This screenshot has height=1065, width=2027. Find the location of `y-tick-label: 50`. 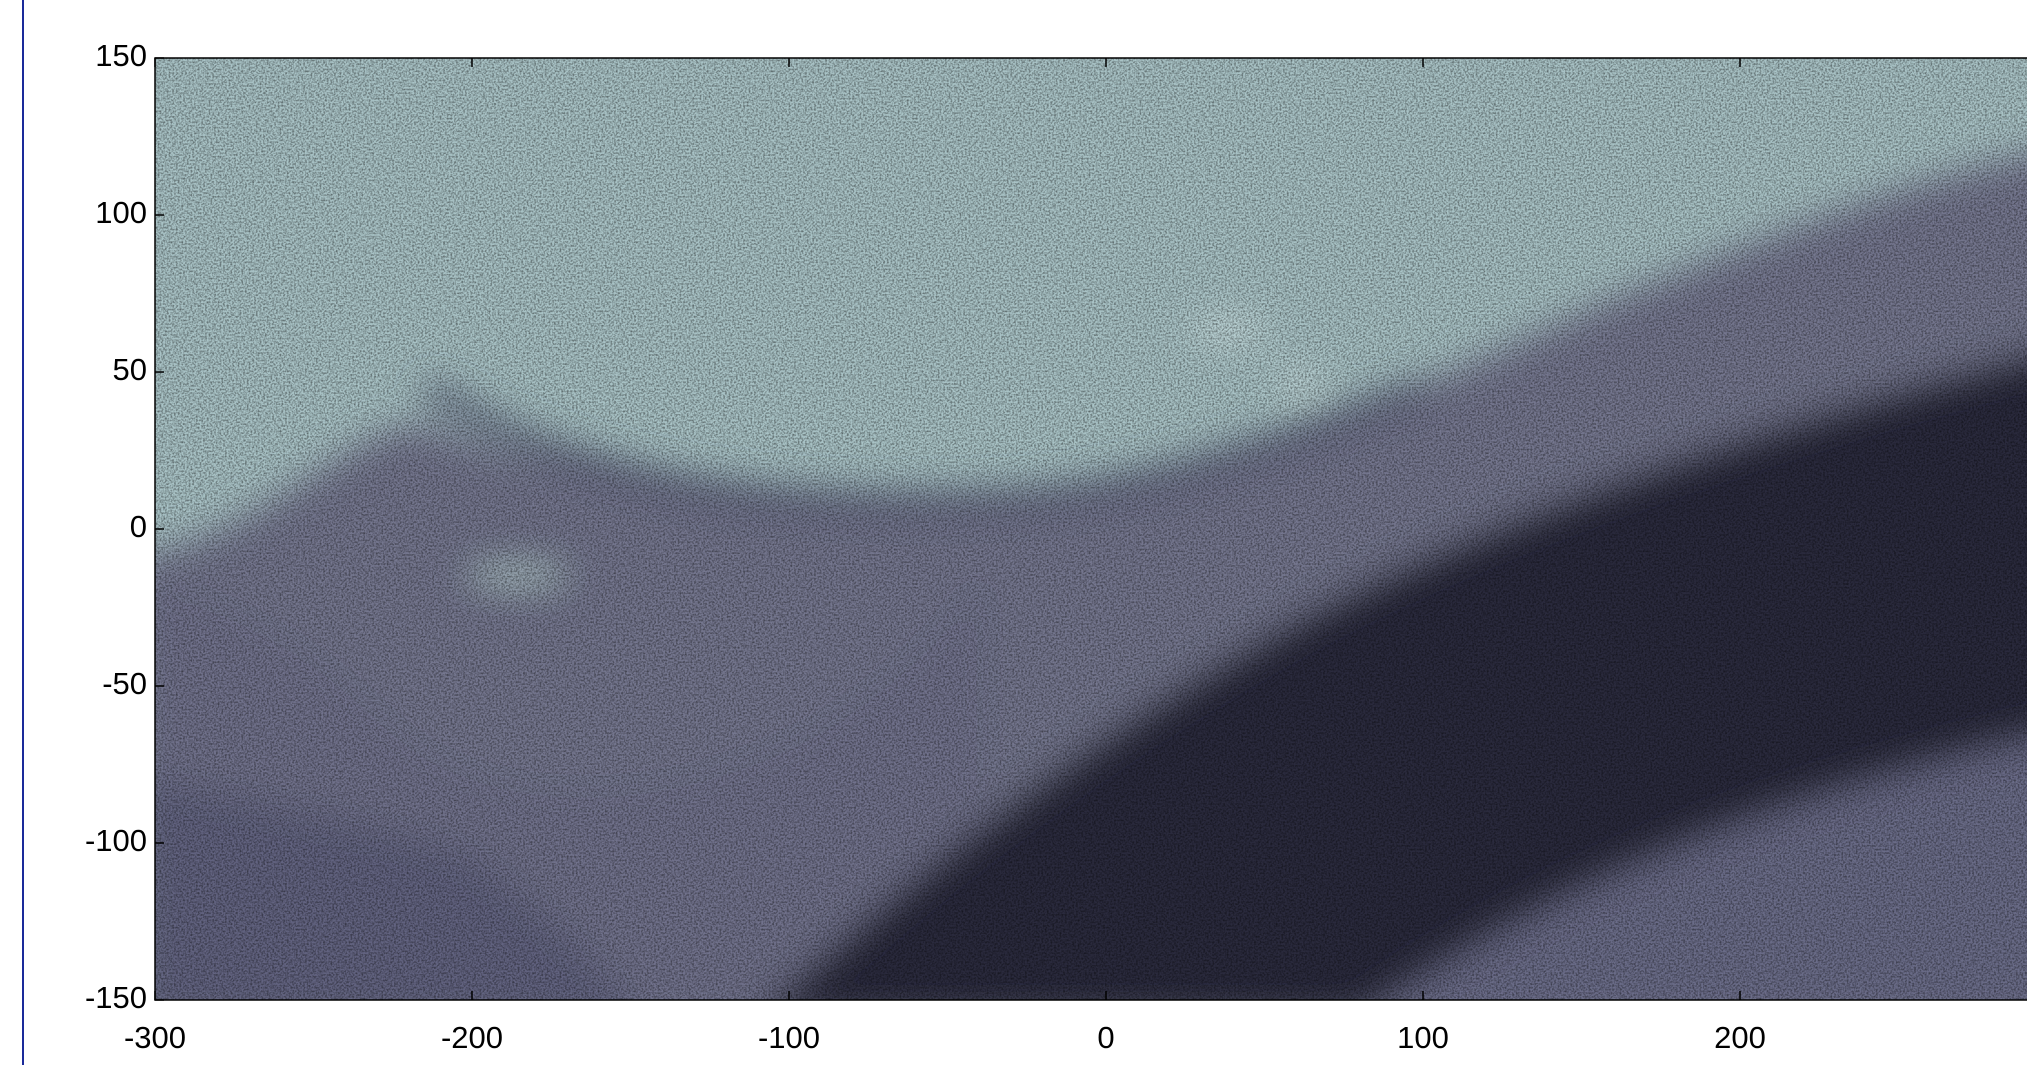

y-tick-label: 50 is located at coordinates (130, 369).